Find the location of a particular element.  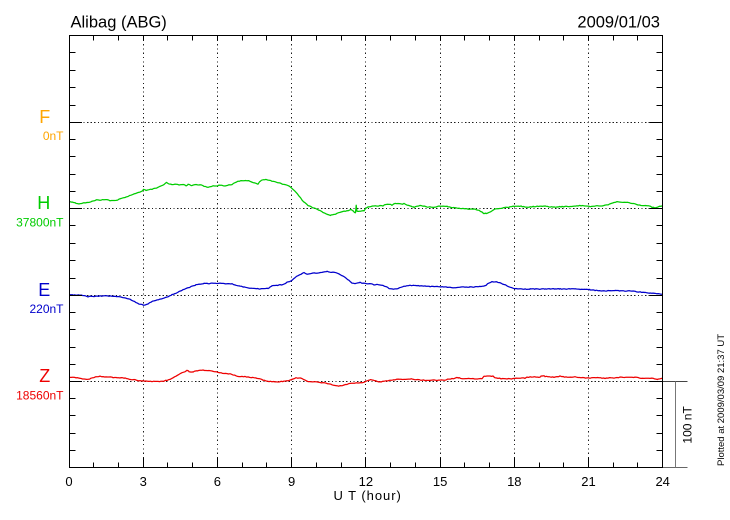

svg-text: Alibag (ABG) is located at coordinates (119, 22).